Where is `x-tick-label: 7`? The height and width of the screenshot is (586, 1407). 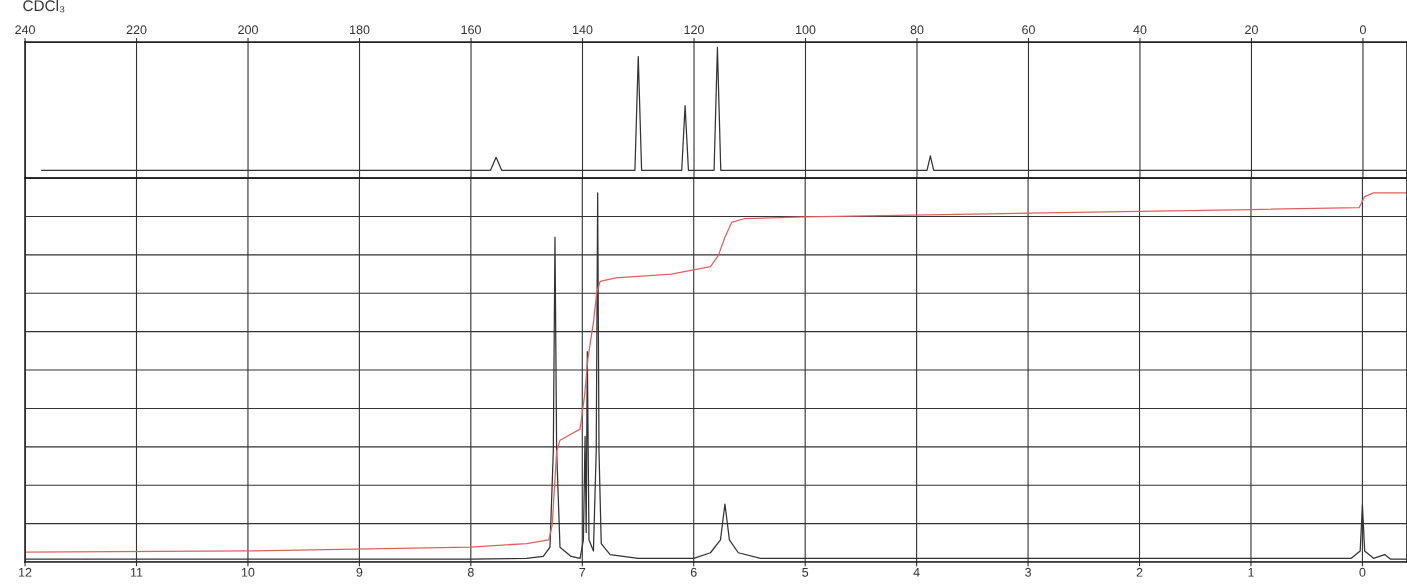 x-tick-label: 7 is located at coordinates (582, 572).